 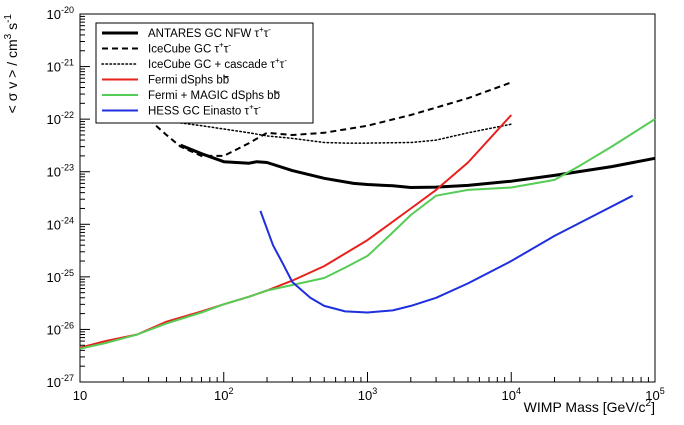 What do you see at coordinates (214, 96) in the screenshot?
I see `legend-label-4: Fermi + MAGIC dSphs bb` at bounding box center [214, 96].